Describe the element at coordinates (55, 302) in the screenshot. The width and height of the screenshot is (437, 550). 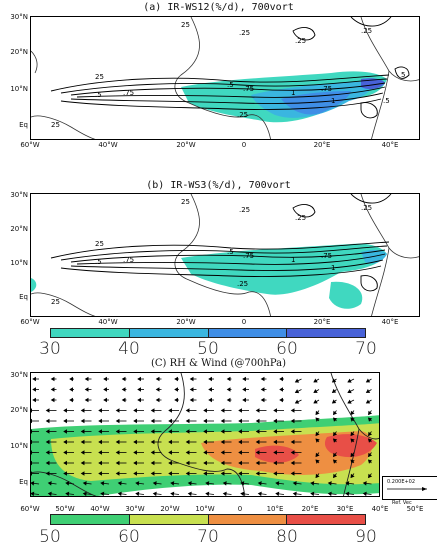
I see `panel-b-contour-label: 25` at that location.